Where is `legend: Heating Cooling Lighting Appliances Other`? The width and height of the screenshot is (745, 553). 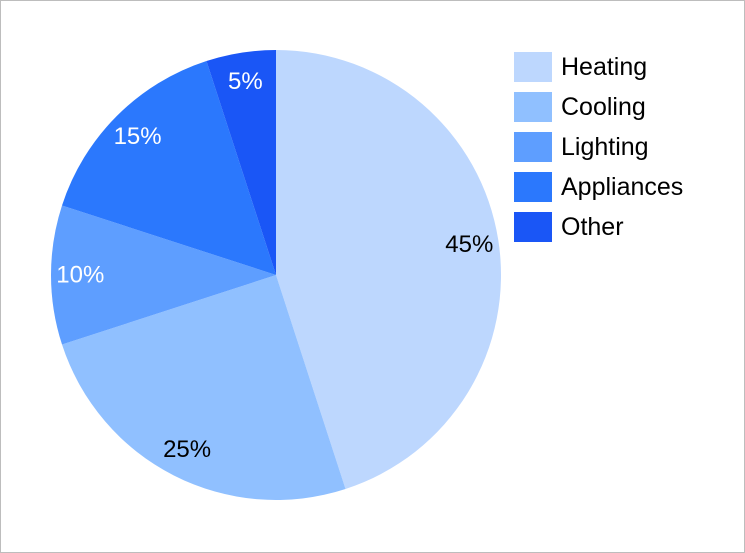
legend: Heating Cooling Lighting Appliances Other is located at coordinates (598, 147).